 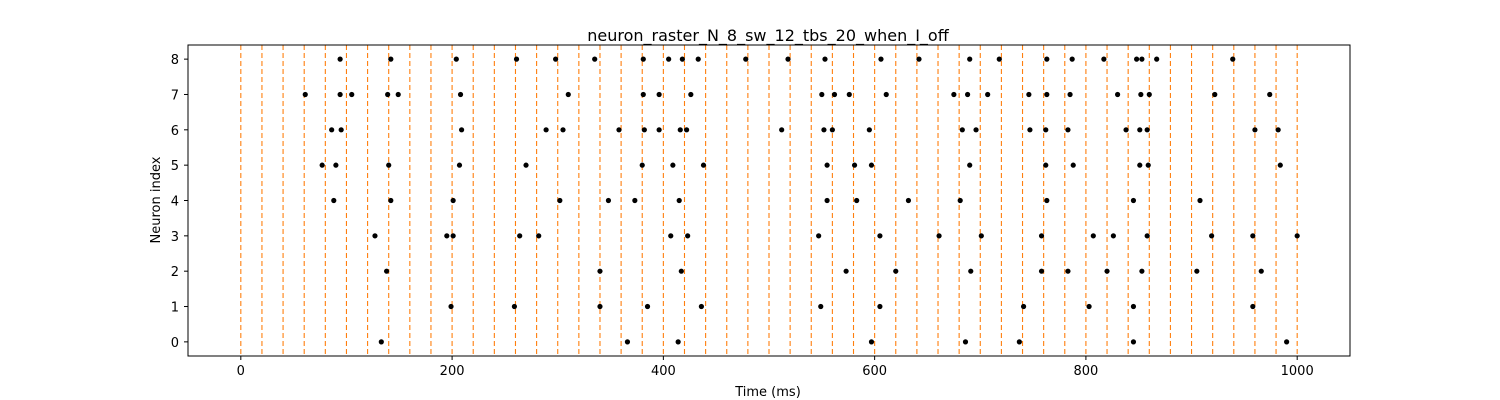 I want to click on y-tick-label: 7, so click(x=175, y=95).